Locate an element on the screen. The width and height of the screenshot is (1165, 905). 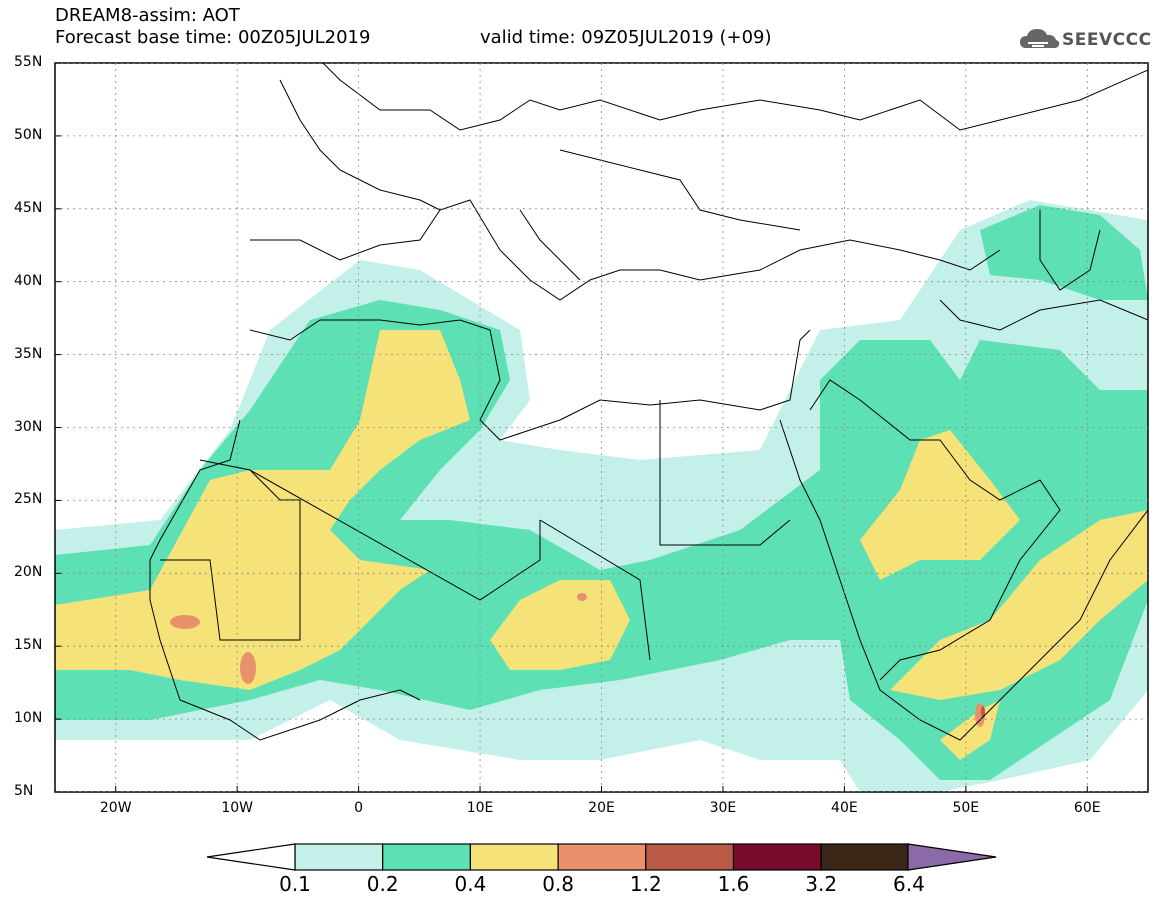
product-title: DREAM8-assim: AOT is located at coordinates (147, 15).